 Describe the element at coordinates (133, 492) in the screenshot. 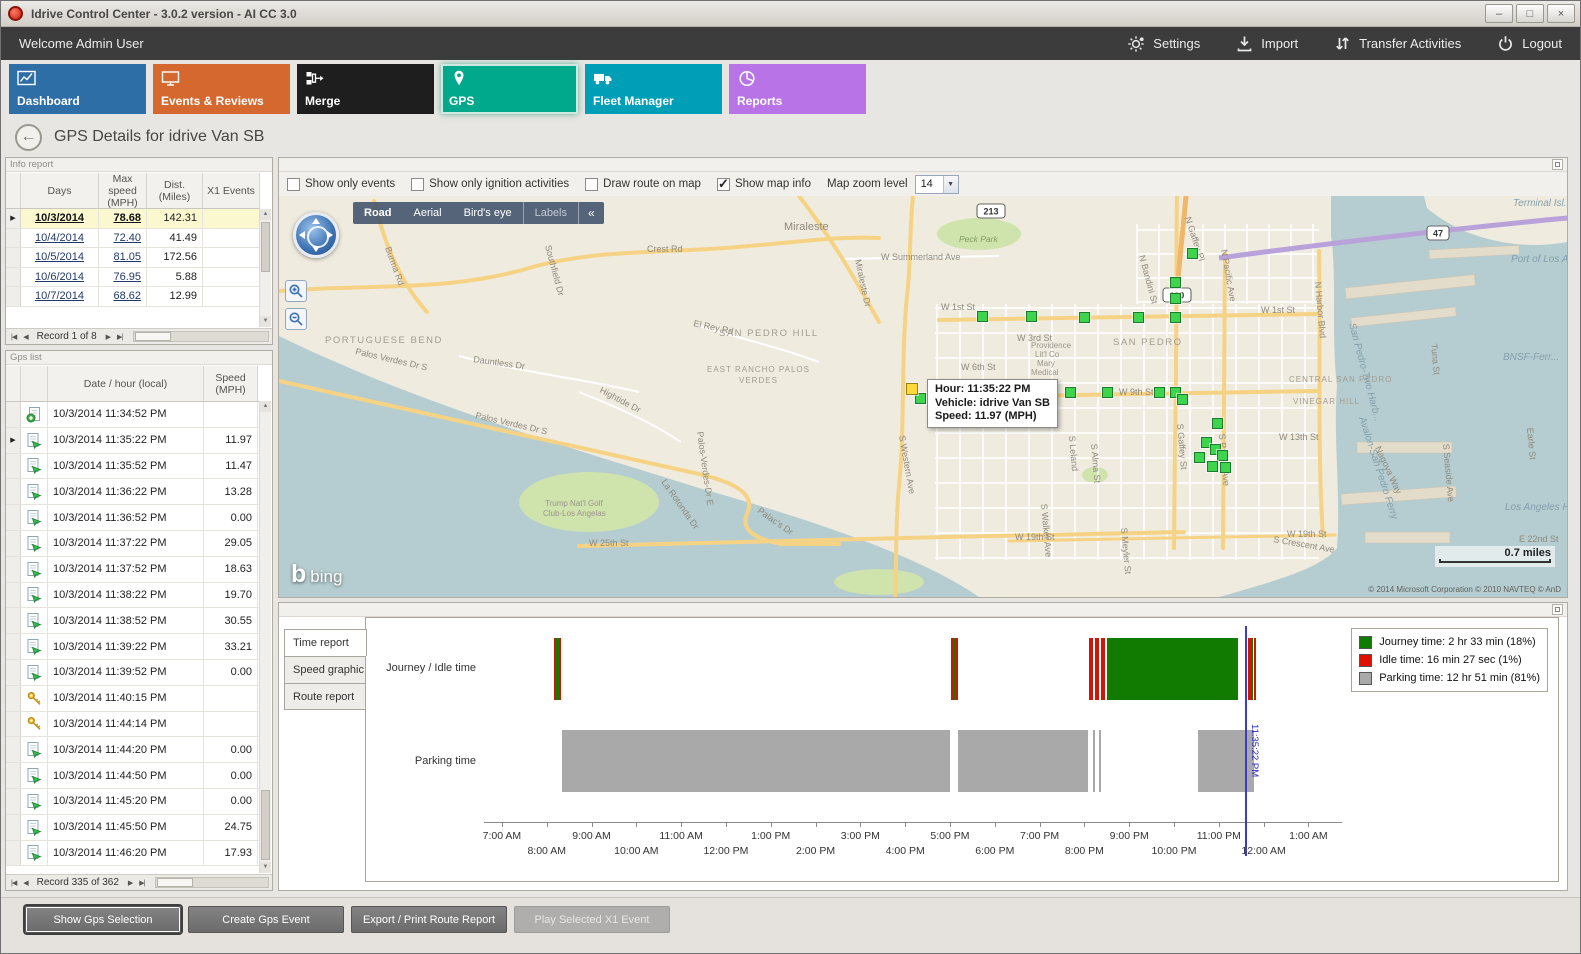

I see `gps-list-row: 10/3/2014 11:36:22 PM 13.28` at that location.